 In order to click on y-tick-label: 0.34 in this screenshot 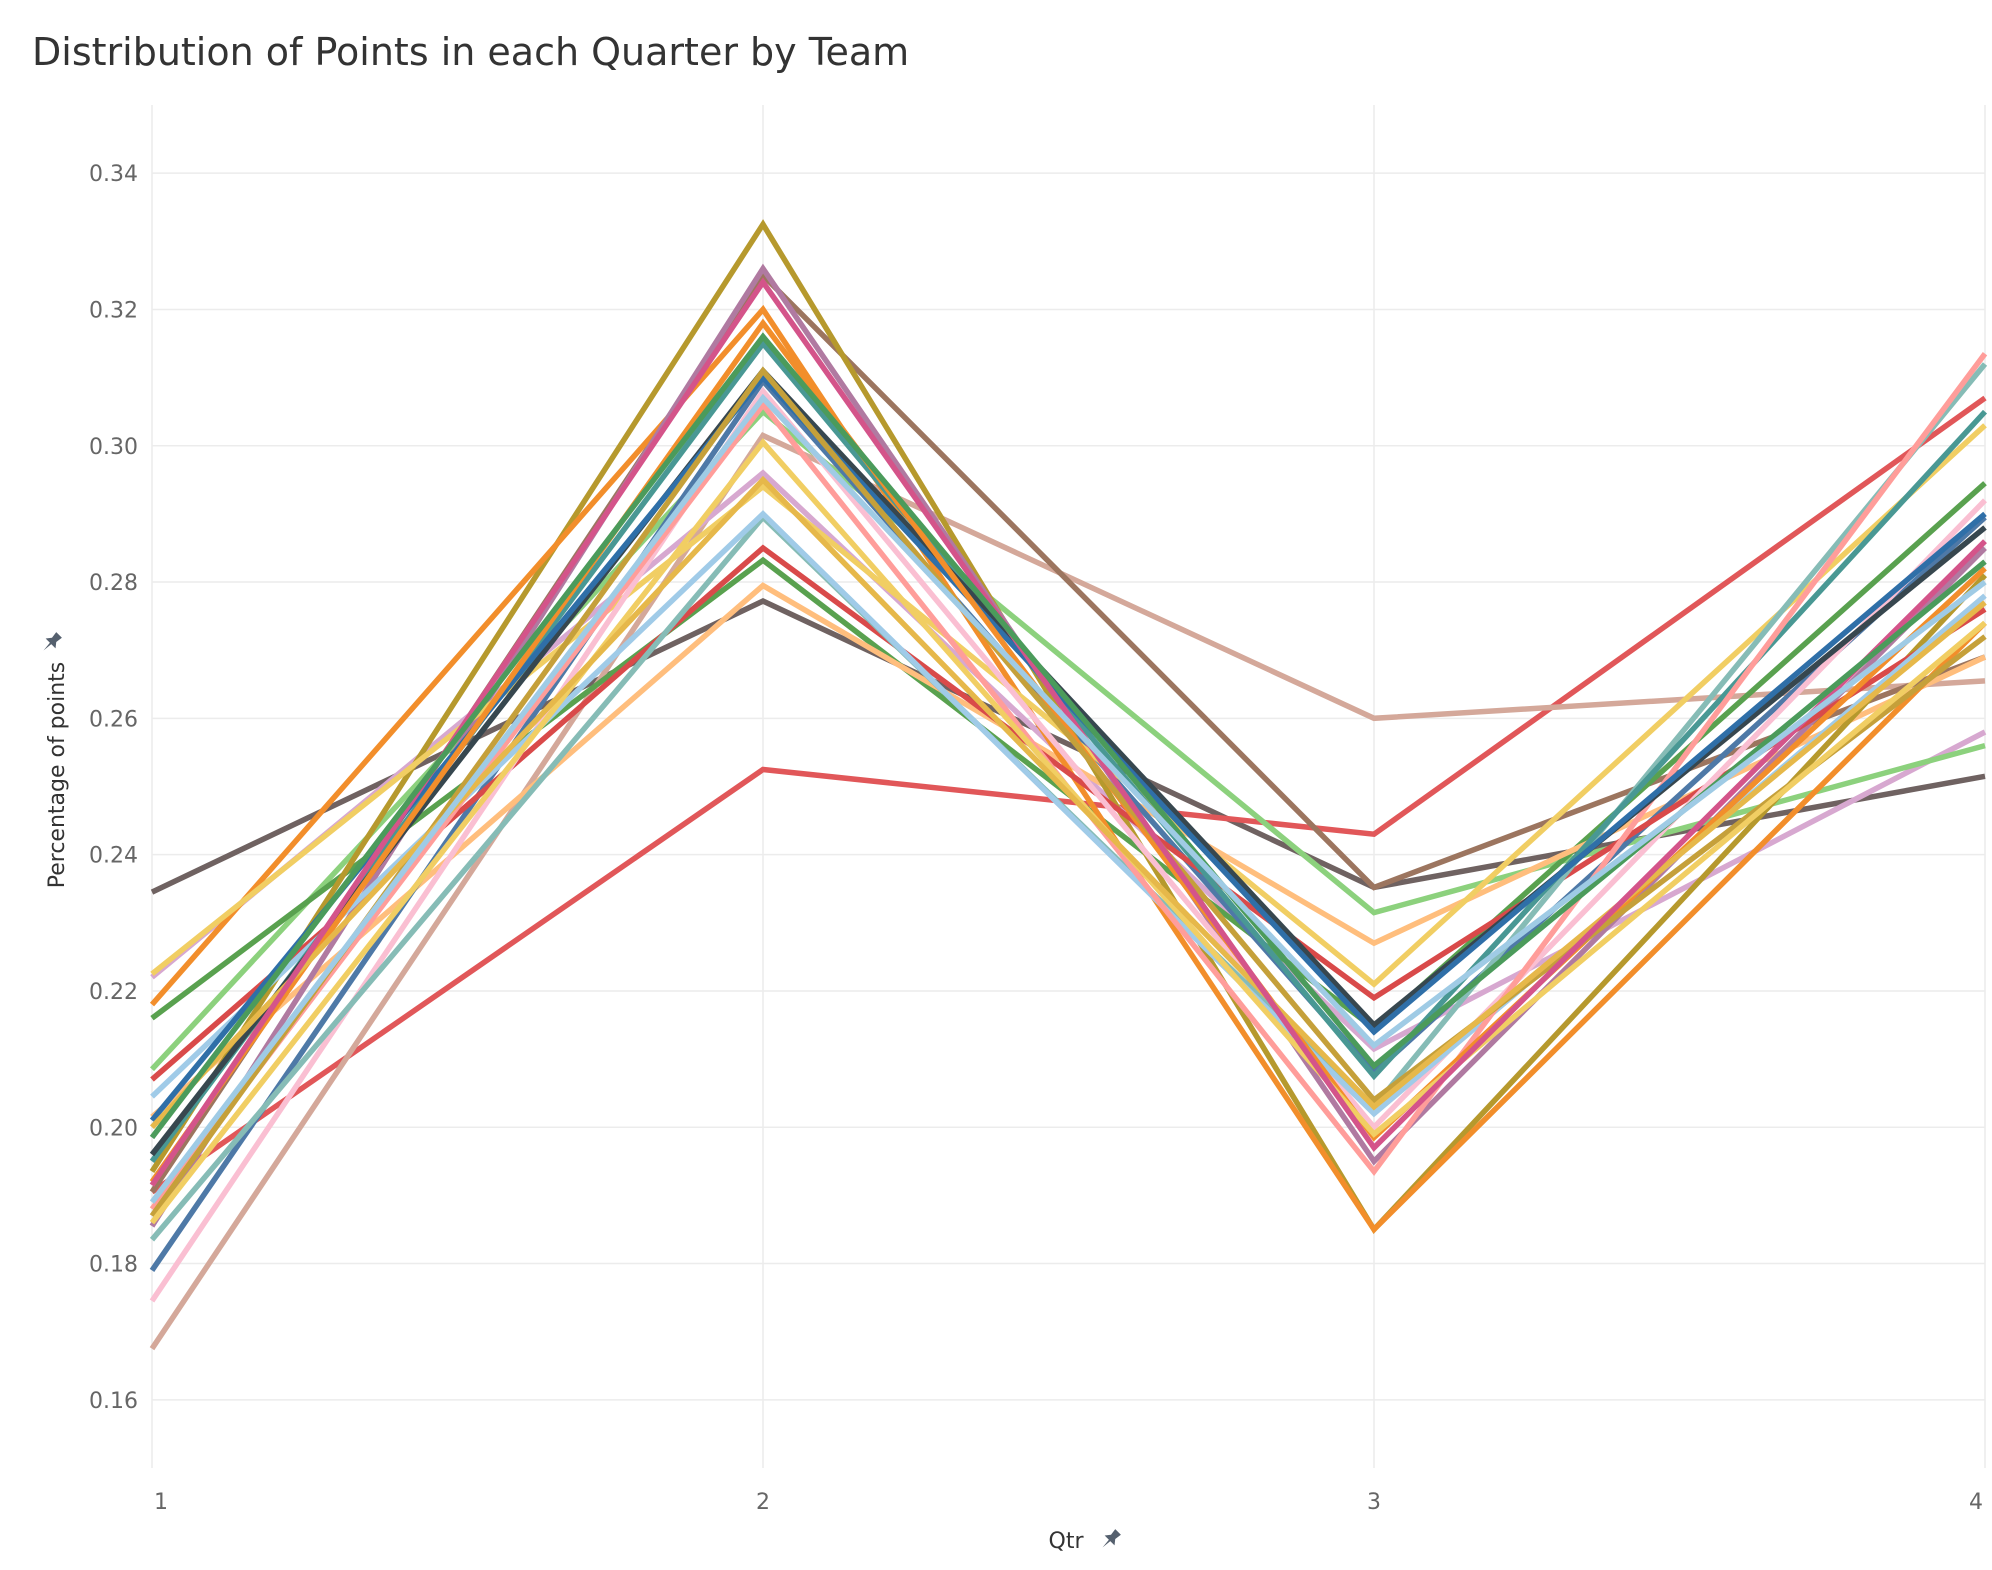, I will do `click(113, 174)`.